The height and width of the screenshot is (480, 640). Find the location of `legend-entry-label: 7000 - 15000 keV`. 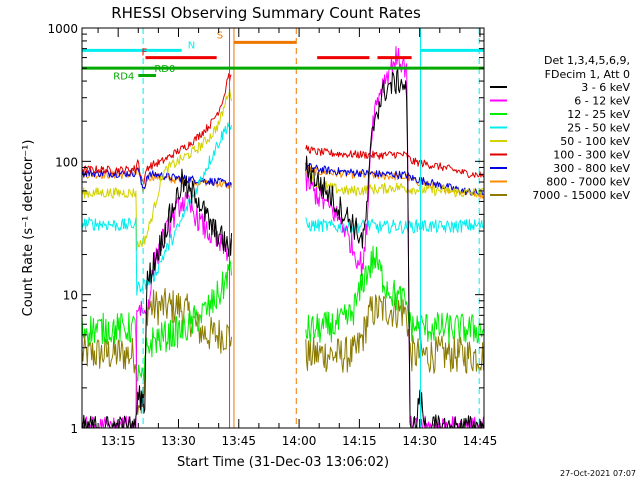

legend-entry-label: 7000 - 15000 keV is located at coordinates (581, 195).